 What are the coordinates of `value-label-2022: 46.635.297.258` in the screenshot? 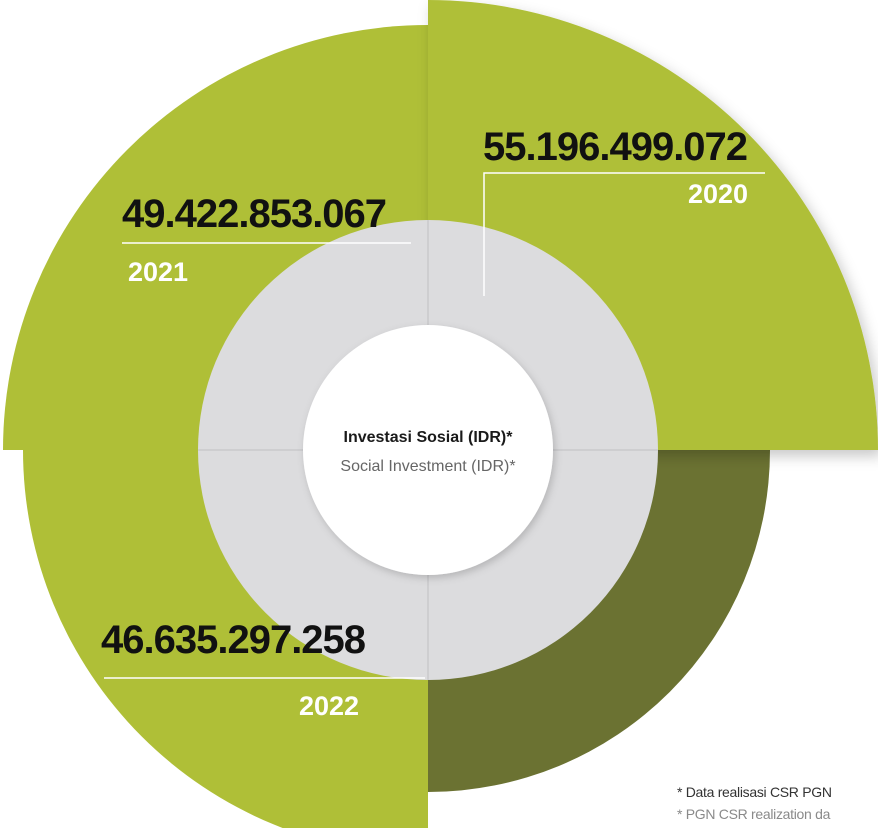 It's located at (233, 640).